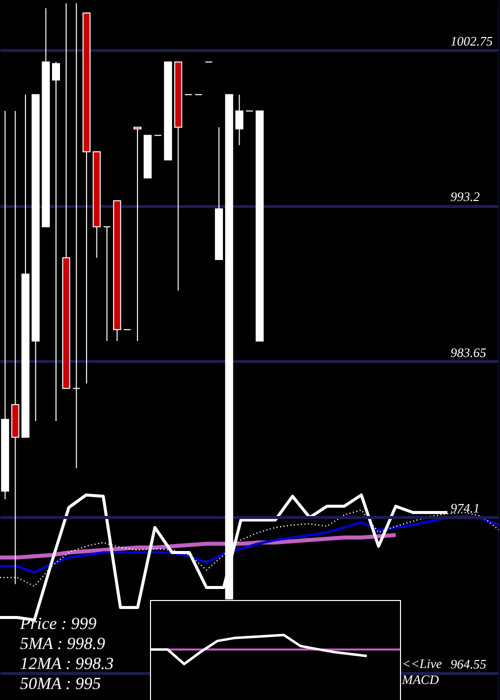 The height and width of the screenshot is (700, 500). I want to click on annotation: 50MA : 995, so click(60, 683).